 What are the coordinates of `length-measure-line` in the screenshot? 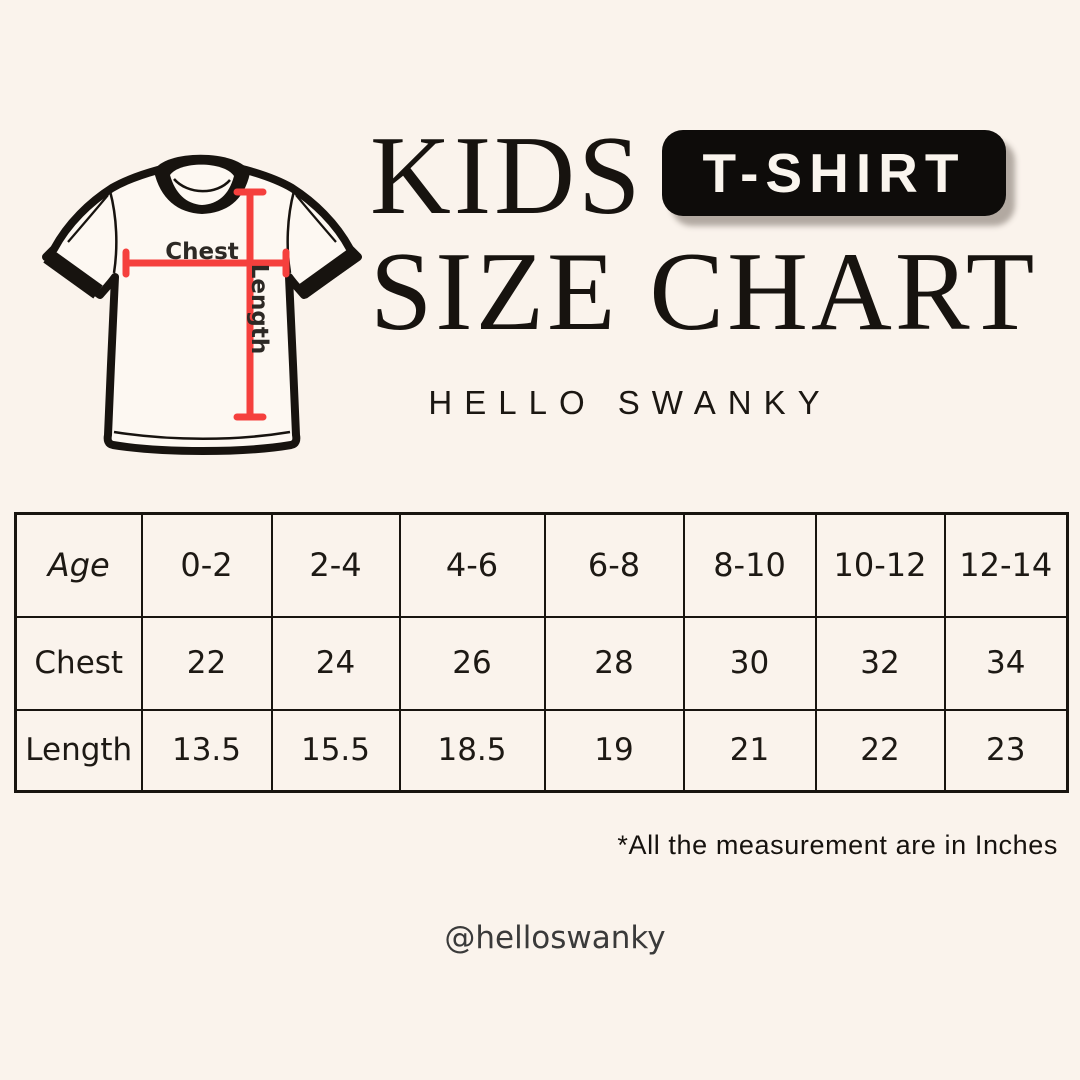 It's located at (250, 304).